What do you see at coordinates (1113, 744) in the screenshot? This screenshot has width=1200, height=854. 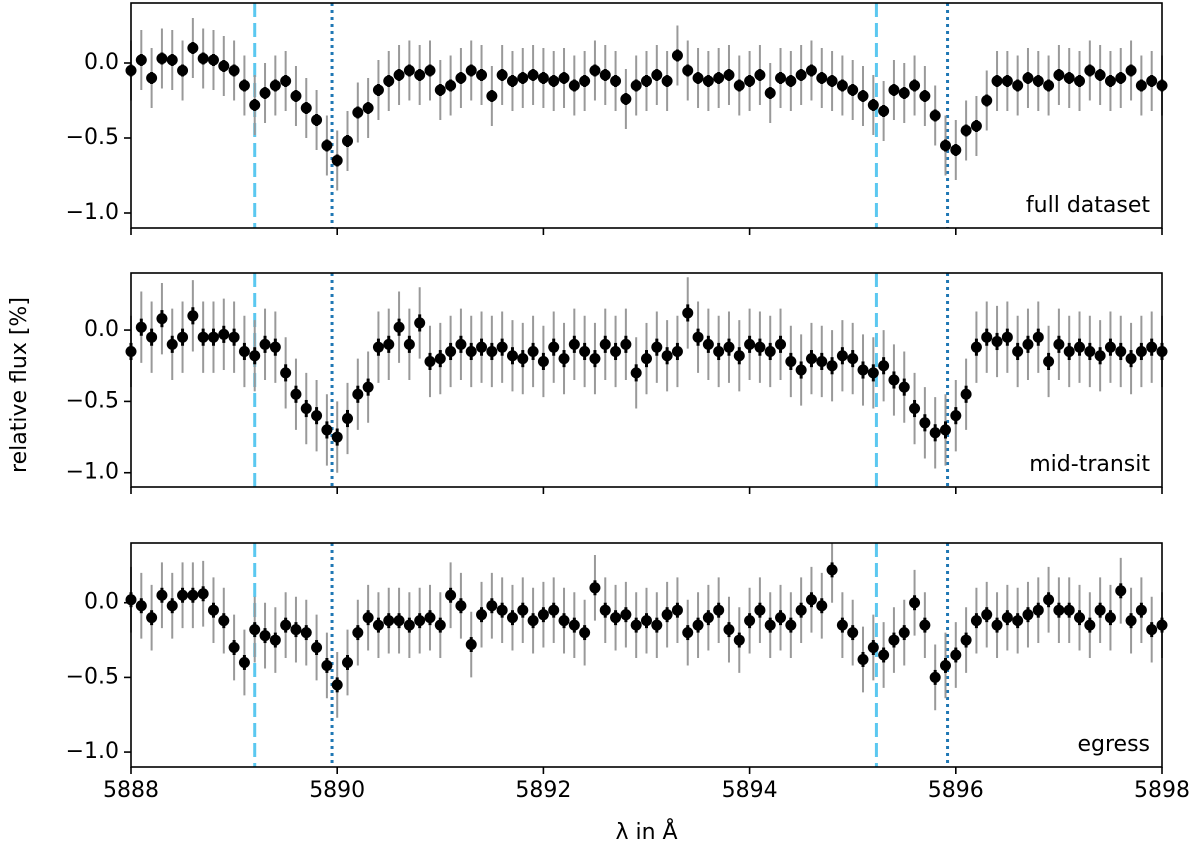 I see `panel-label: egress` at bounding box center [1113, 744].